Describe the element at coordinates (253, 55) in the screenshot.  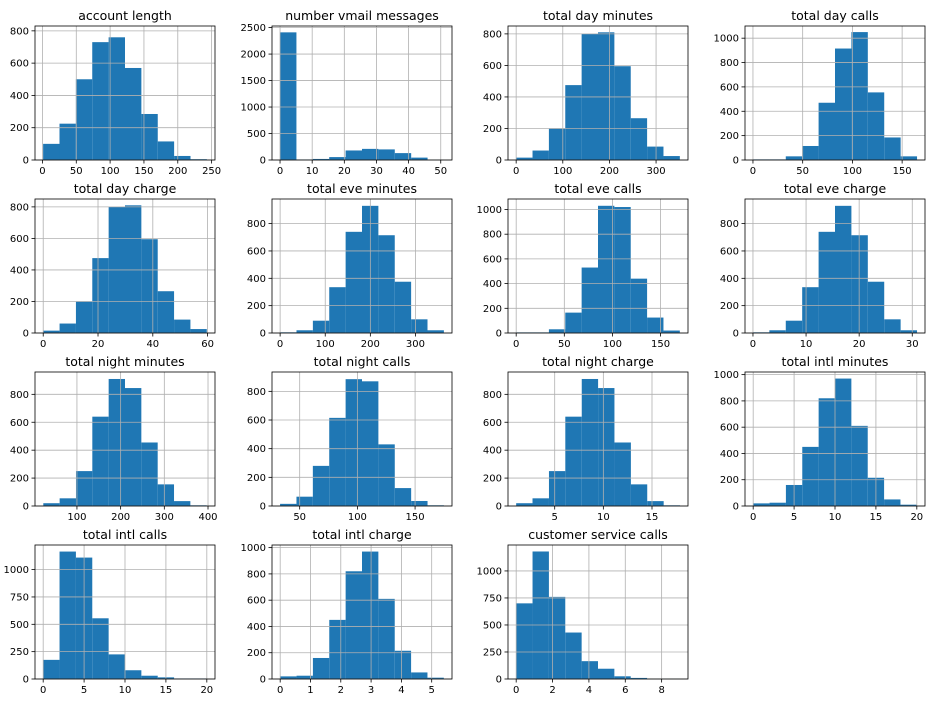
I see `y-tick-label: 2000` at that location.